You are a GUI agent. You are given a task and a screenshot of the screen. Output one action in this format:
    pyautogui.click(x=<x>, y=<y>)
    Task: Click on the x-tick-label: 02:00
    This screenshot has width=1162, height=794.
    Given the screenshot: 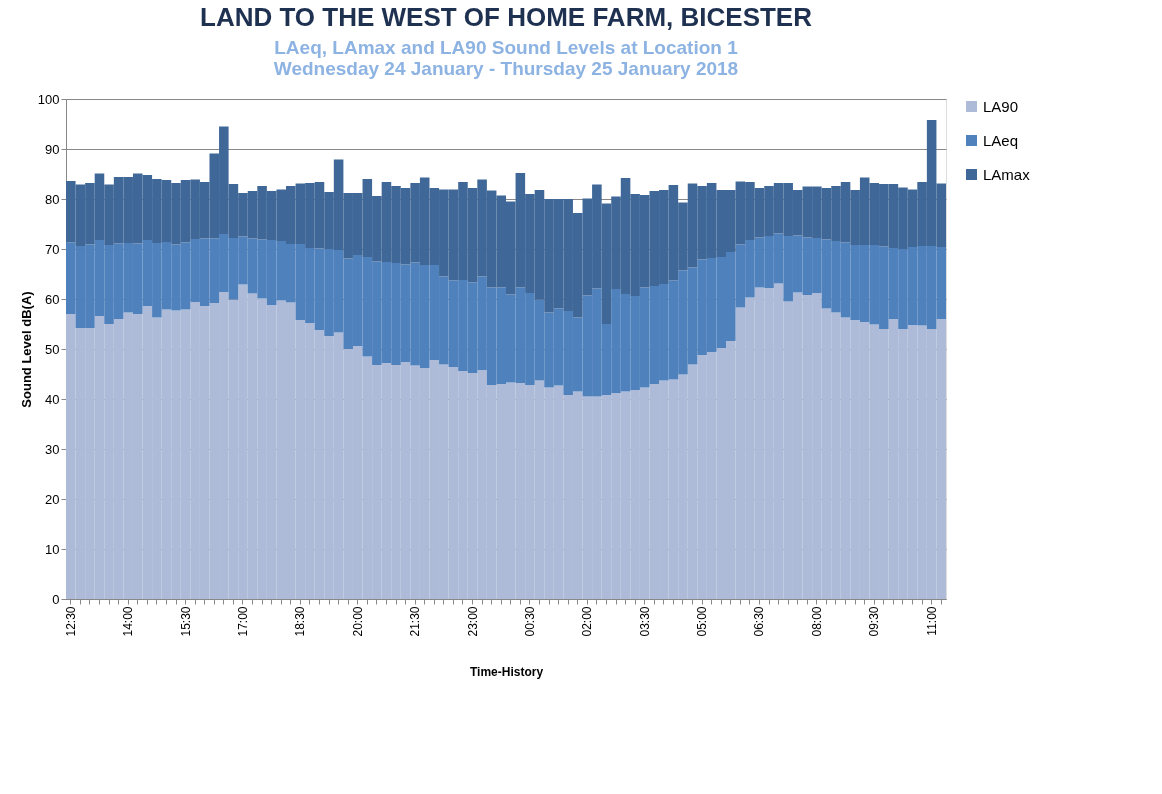 What is the action you would take?
    pyautogui.click(x=587, y=621)
    